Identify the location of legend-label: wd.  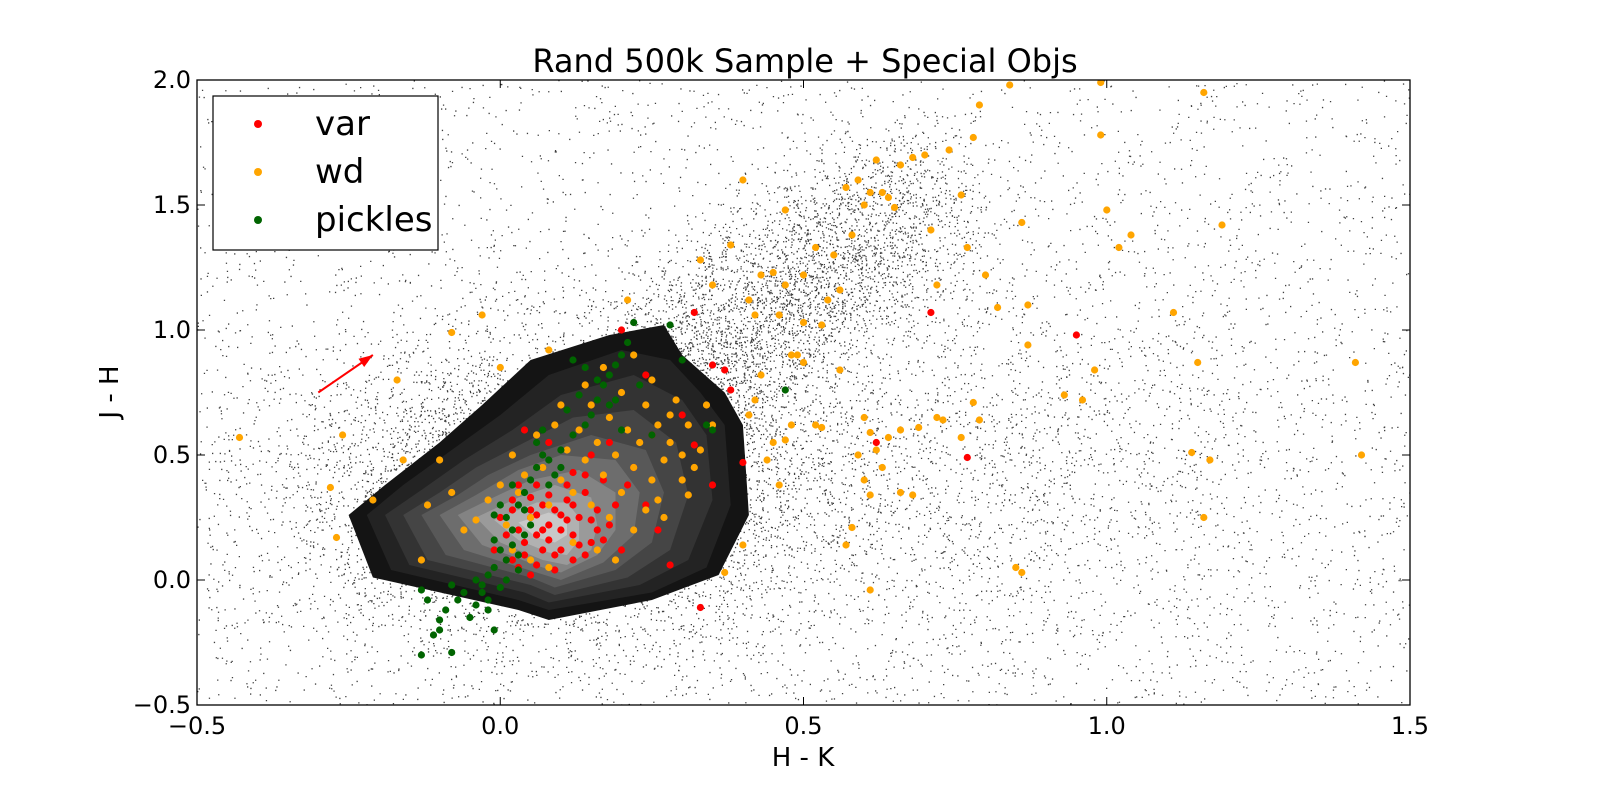
(339, 172).